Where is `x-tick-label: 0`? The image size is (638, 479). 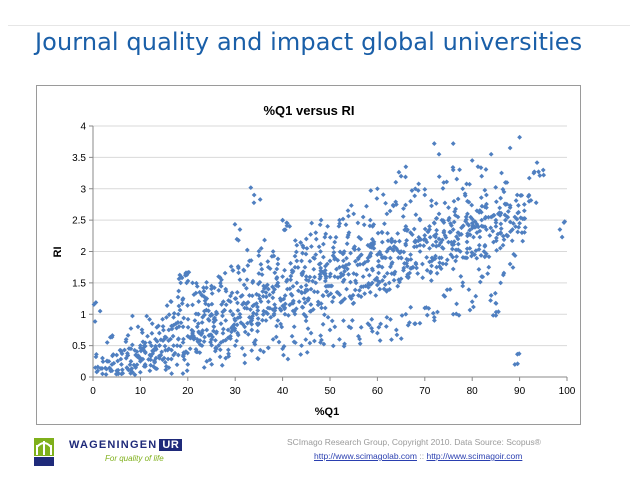
x-tick-label: 0 is located at coordinates (93, 391).